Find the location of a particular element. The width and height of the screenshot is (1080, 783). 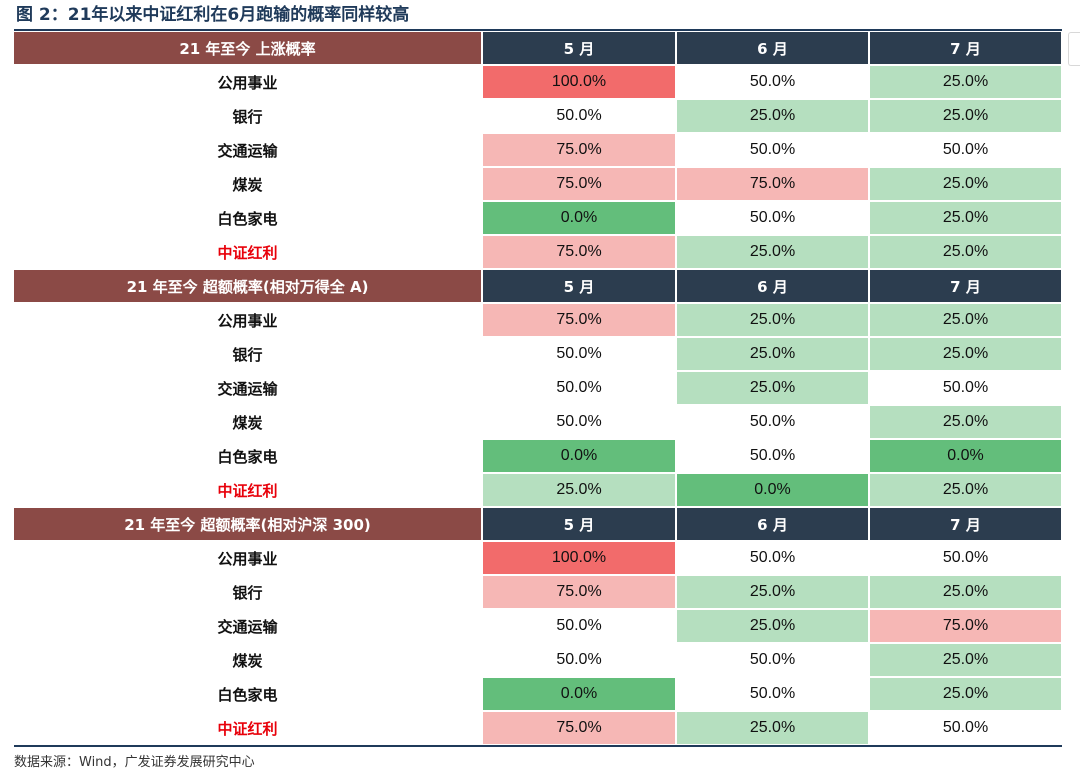

section-title: 21 年至今 超额概率(相对万得全 A) is located at coordinates (248, 286).